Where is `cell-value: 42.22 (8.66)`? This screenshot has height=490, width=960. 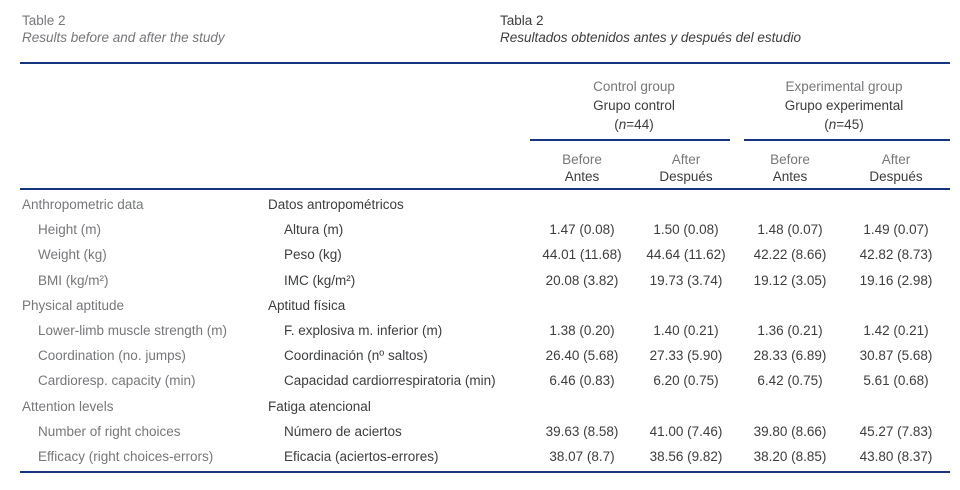
cell-value: 42.22 (8.66) is located at coordinates (790, 255).